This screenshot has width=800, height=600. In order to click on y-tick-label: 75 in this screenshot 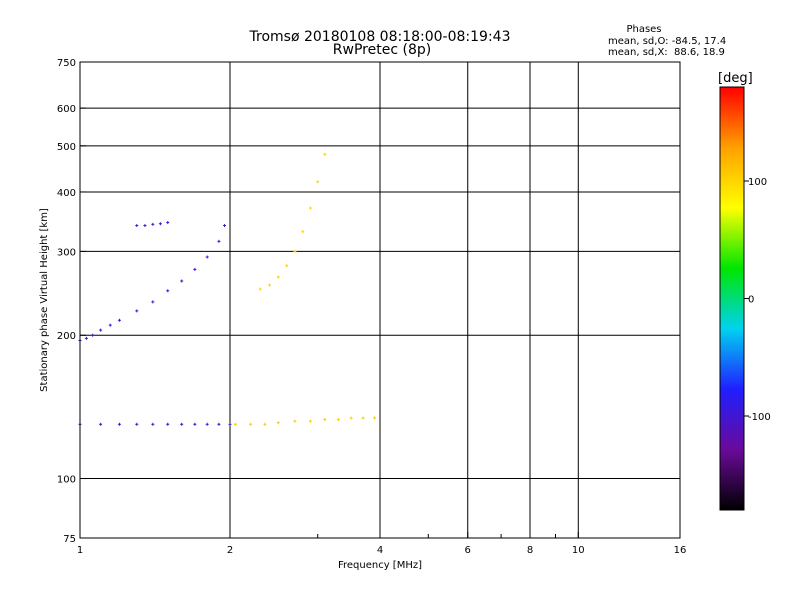, I will do `click(69, 539)`.